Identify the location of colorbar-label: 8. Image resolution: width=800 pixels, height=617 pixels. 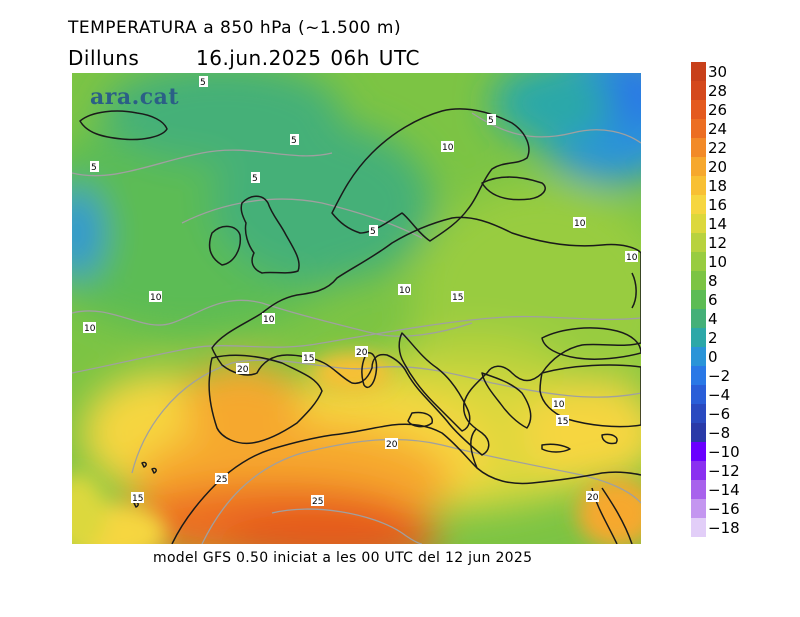
(713, 280).